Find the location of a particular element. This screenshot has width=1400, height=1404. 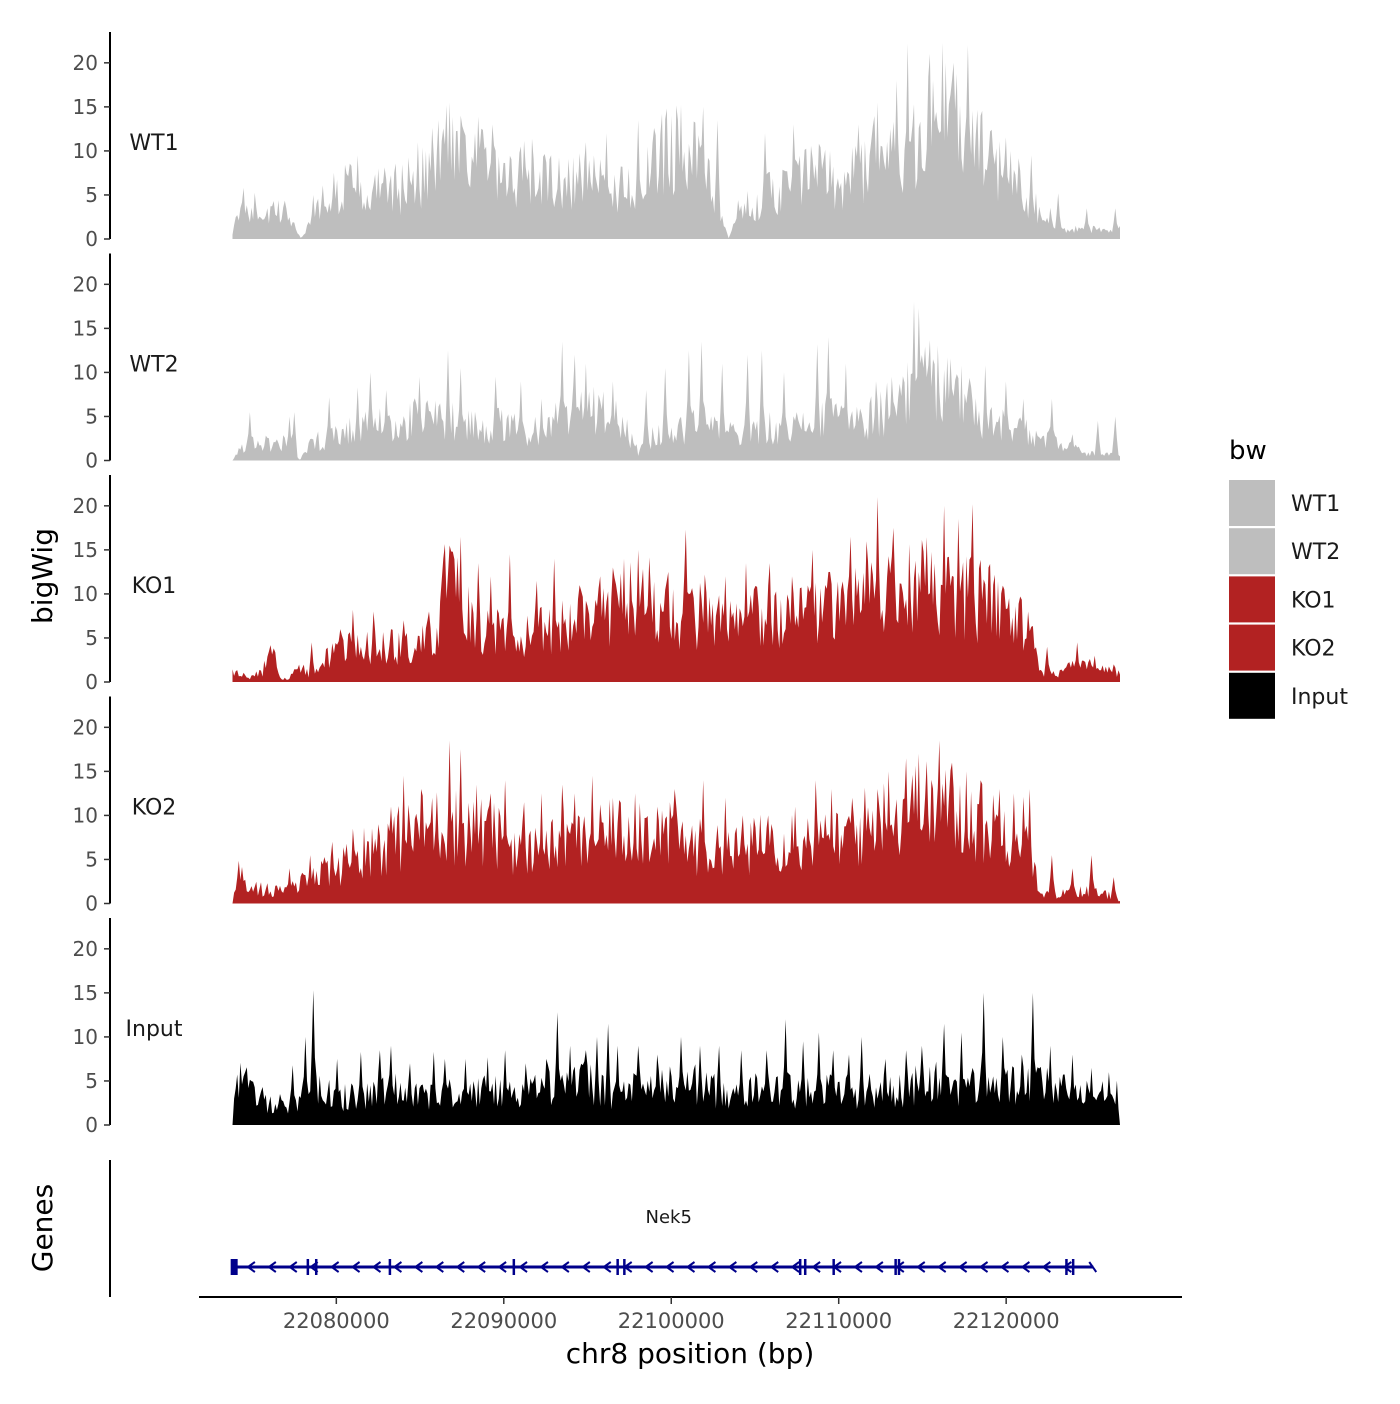

legend-key-KO2 is located at coordinates (1252, 647).